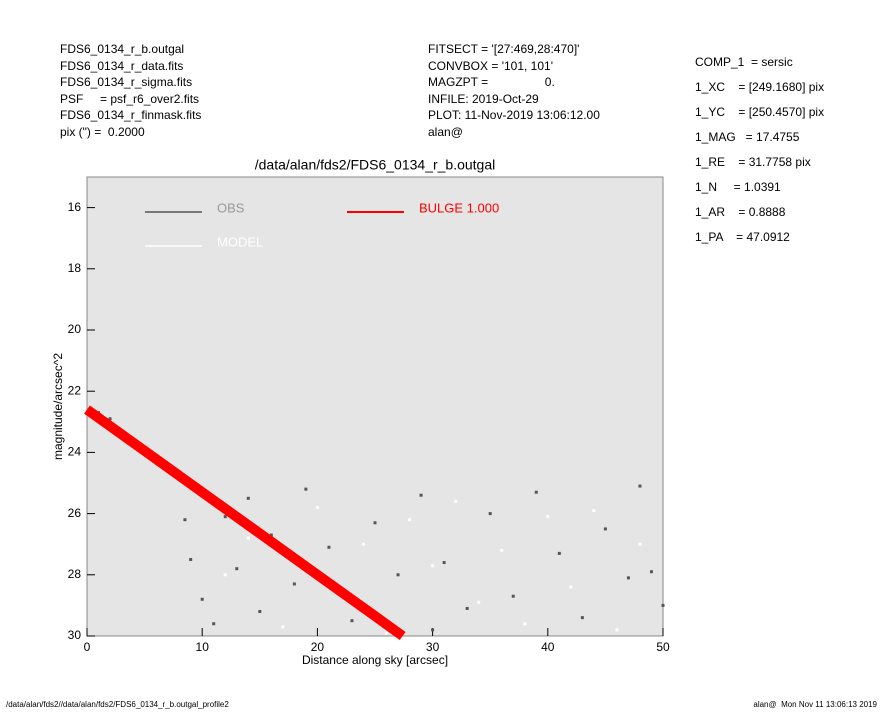  Describe the element at coordinates (514, 115) in the screenshot. I see `header-line: PLOT: 11-Nov-2019 13:06:12.00` at that location.